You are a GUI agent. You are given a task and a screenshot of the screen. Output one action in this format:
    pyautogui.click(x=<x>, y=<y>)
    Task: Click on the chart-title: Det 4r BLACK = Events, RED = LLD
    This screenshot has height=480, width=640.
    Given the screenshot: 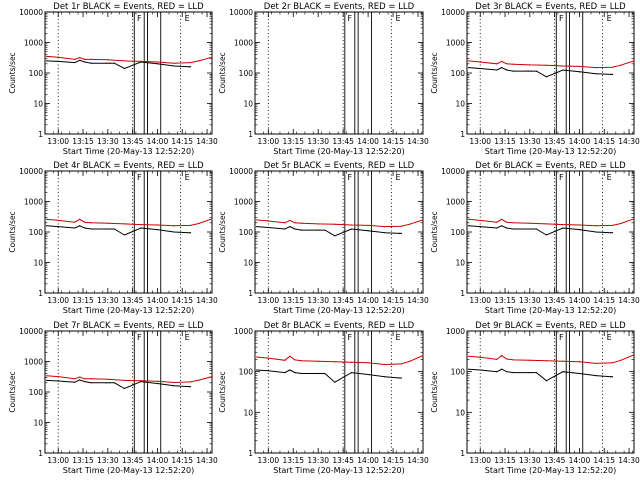 What is the action you would take?
    pyautogui.click(x=128, y=166)
    